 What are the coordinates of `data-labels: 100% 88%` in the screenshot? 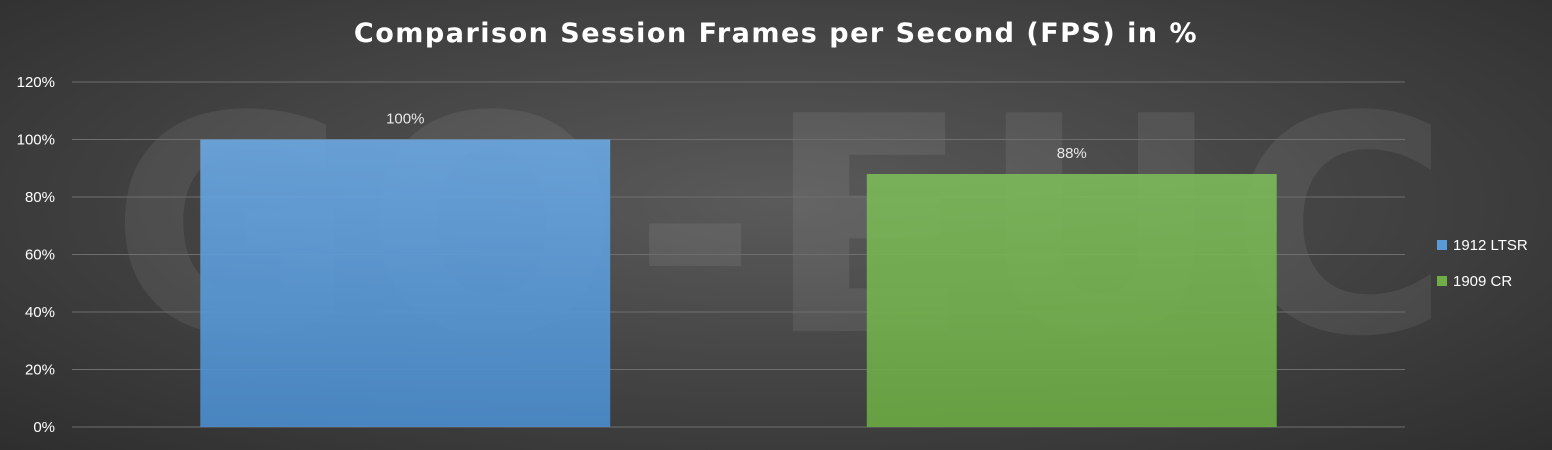 It's located at (736, 137).